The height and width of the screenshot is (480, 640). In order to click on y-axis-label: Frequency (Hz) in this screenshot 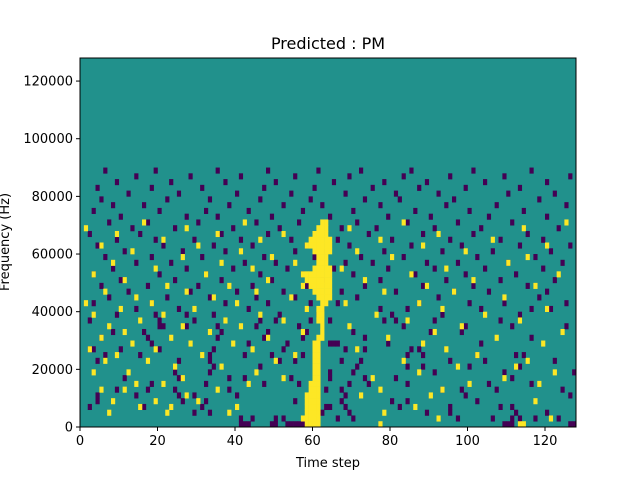, I will do `click(6, 242)`.